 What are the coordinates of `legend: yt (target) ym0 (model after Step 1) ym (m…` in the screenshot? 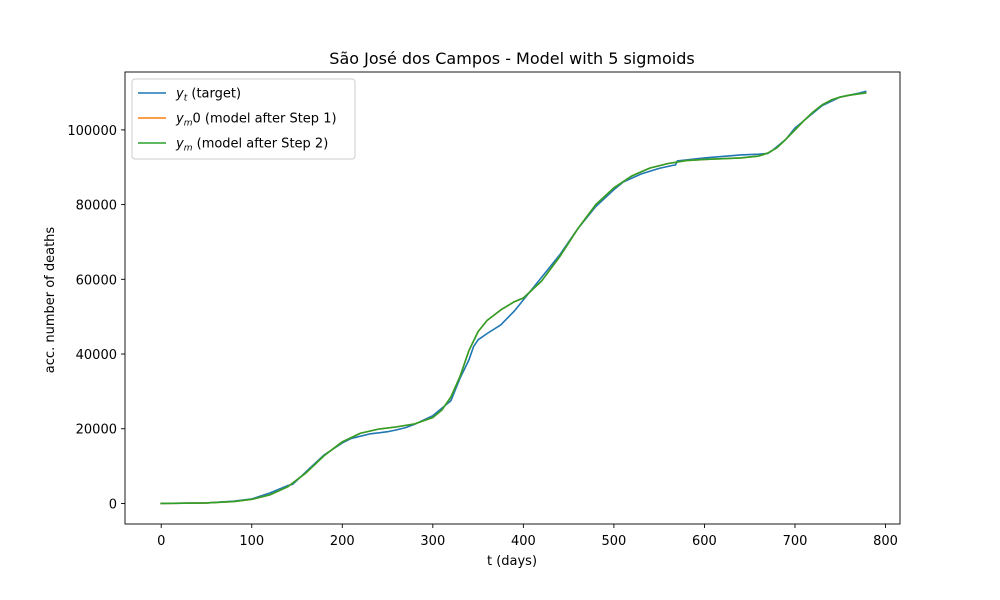 It's located at (243, 119).